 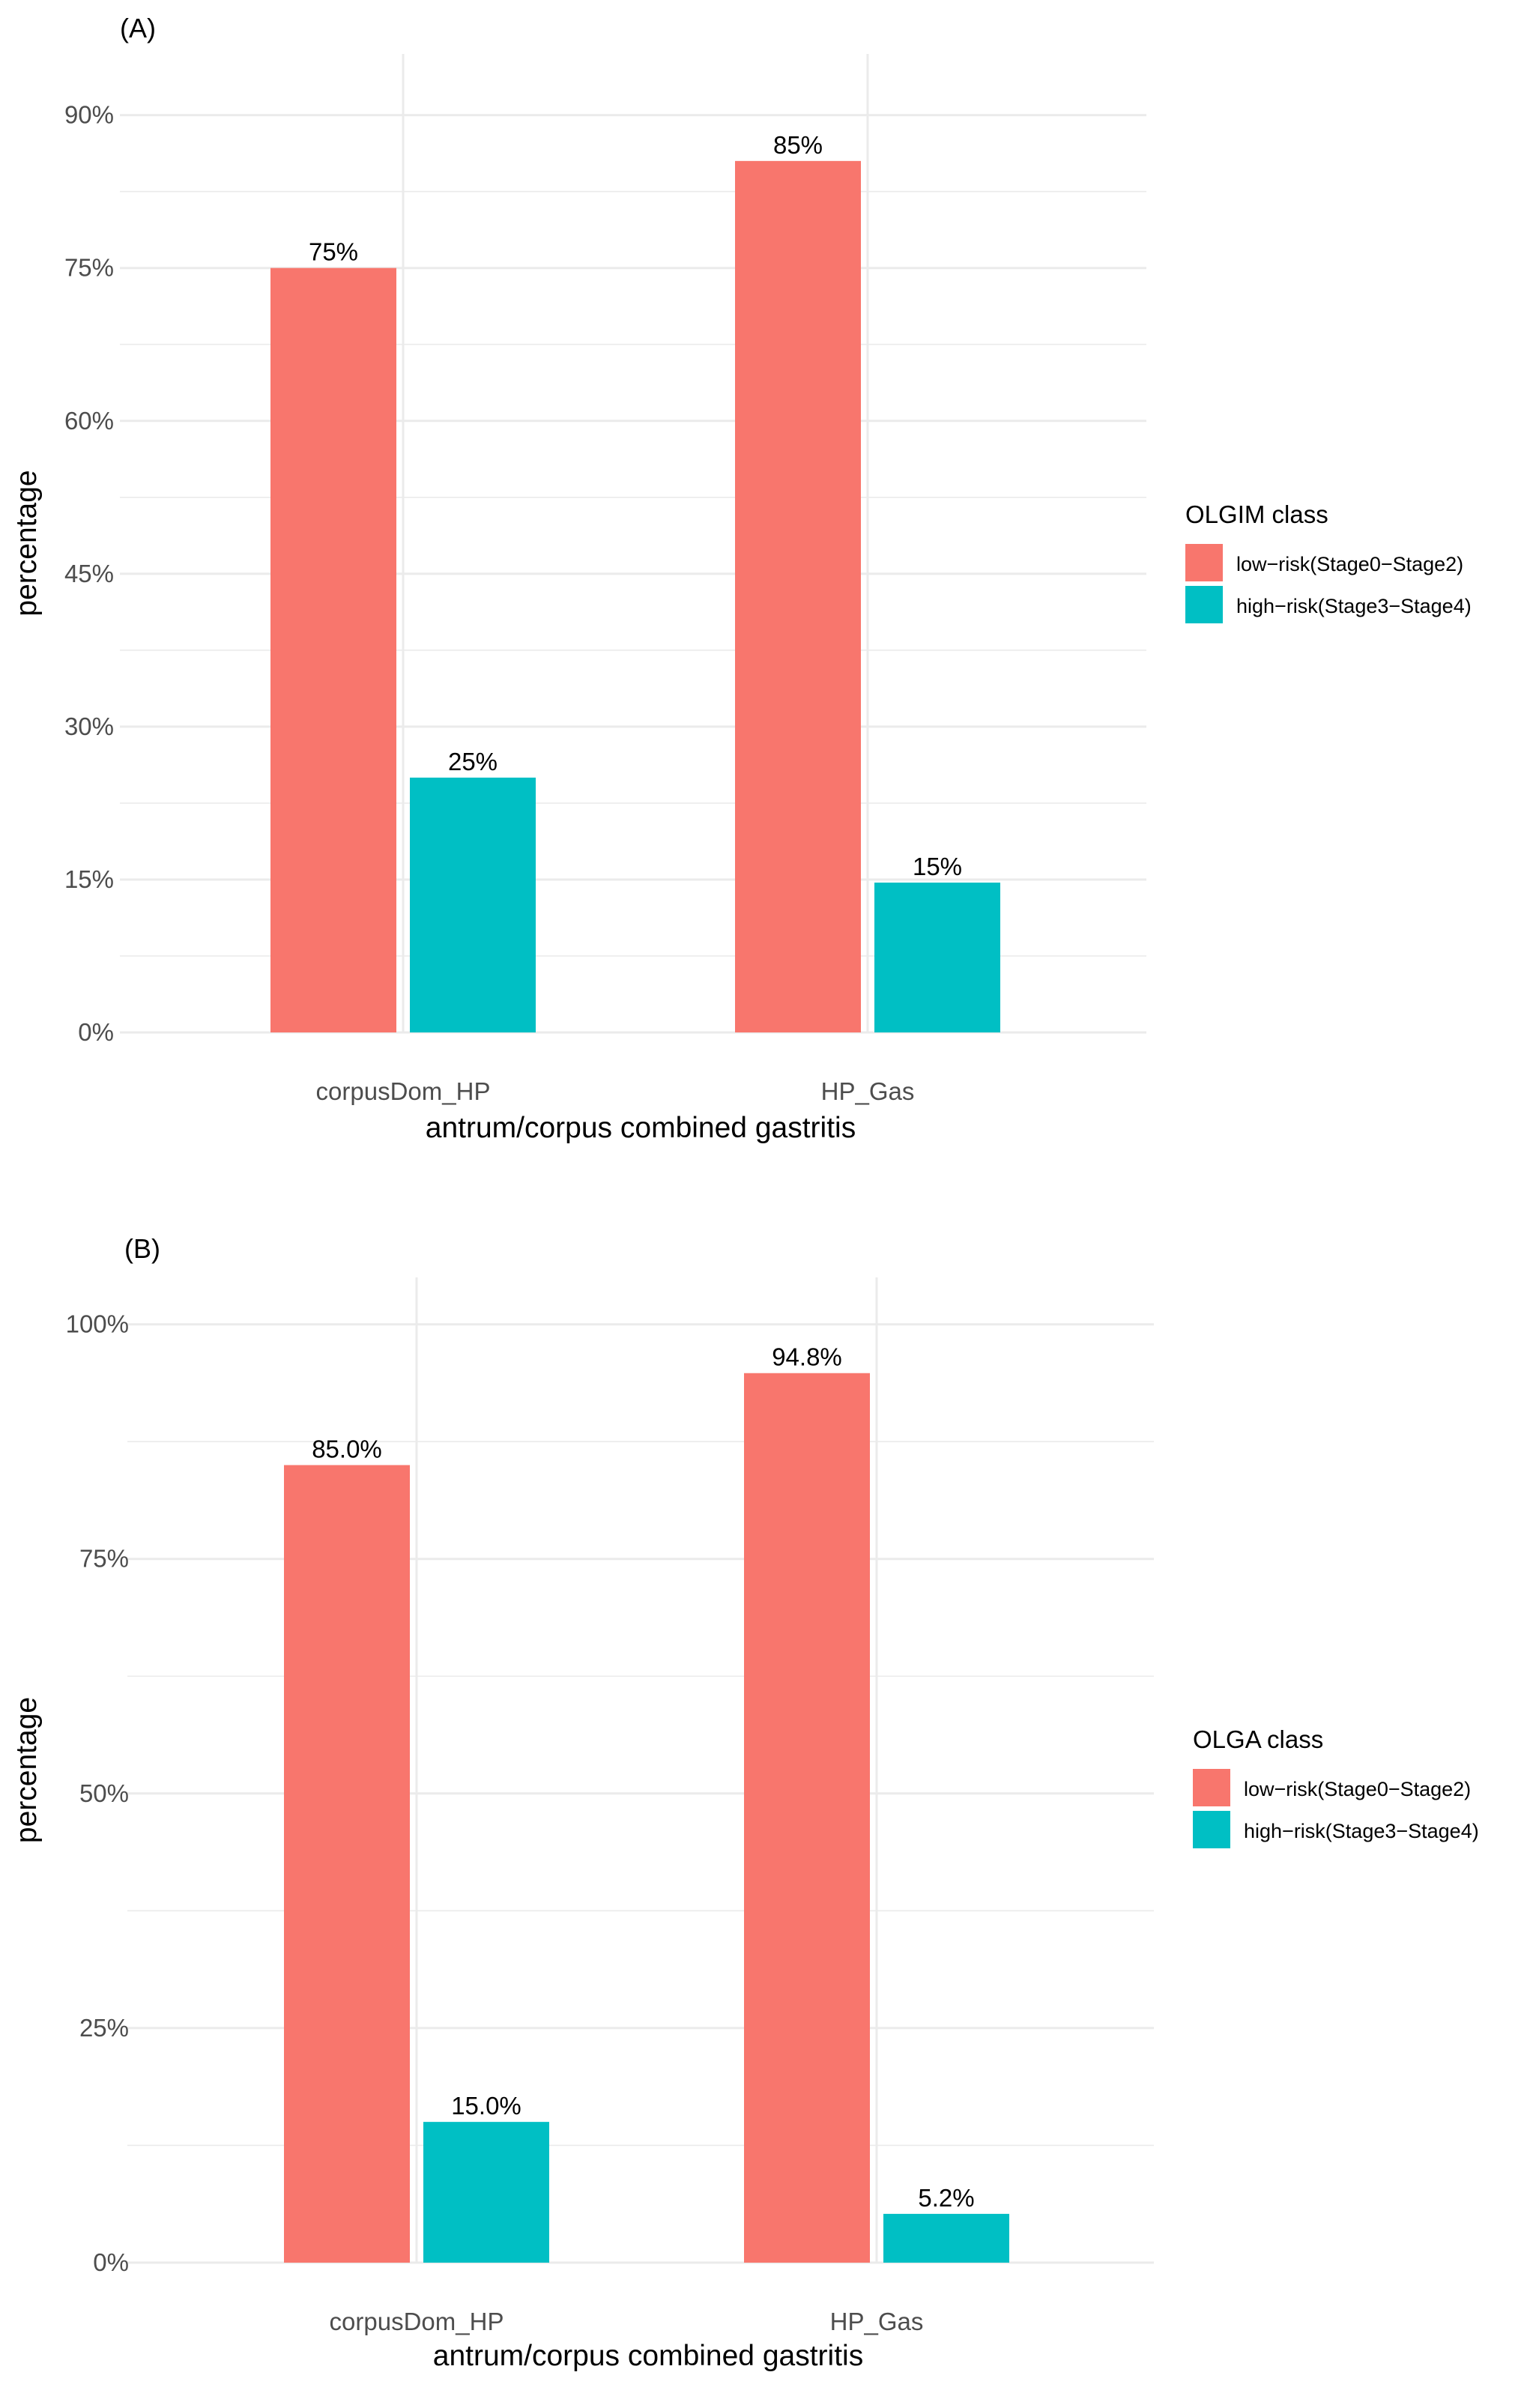 What do you see at coordinates (104, 2028) in the screenshot?
I see `y-tick-label: 25%` at bounding box center [104, 2028].